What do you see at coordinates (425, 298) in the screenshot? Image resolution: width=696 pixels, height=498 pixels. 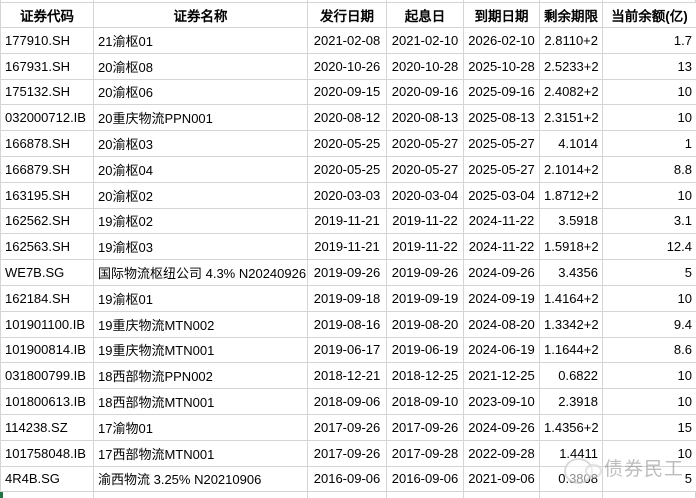 I see `table-cell: 2019-09-19` at bounding box center [425, 298].